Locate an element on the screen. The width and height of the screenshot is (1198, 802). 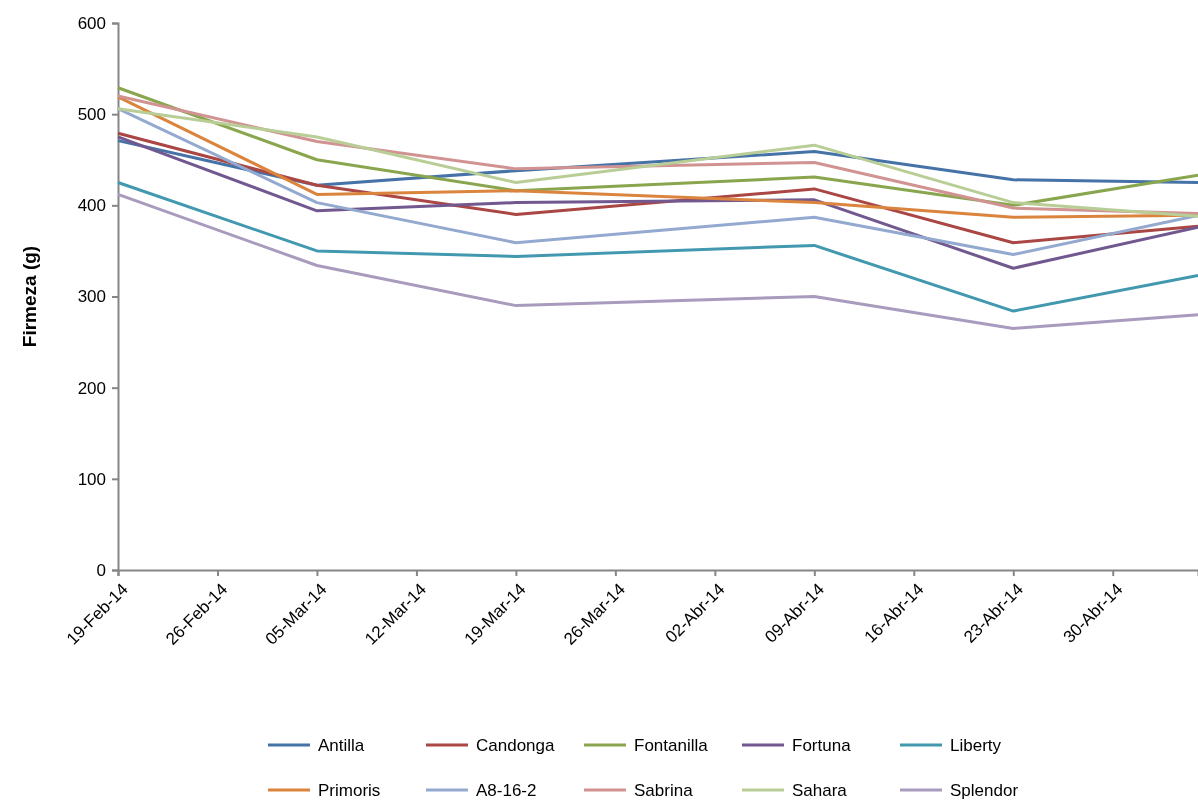
y-axis-title: Firmeza (g) is located at coordinates (29, 296).